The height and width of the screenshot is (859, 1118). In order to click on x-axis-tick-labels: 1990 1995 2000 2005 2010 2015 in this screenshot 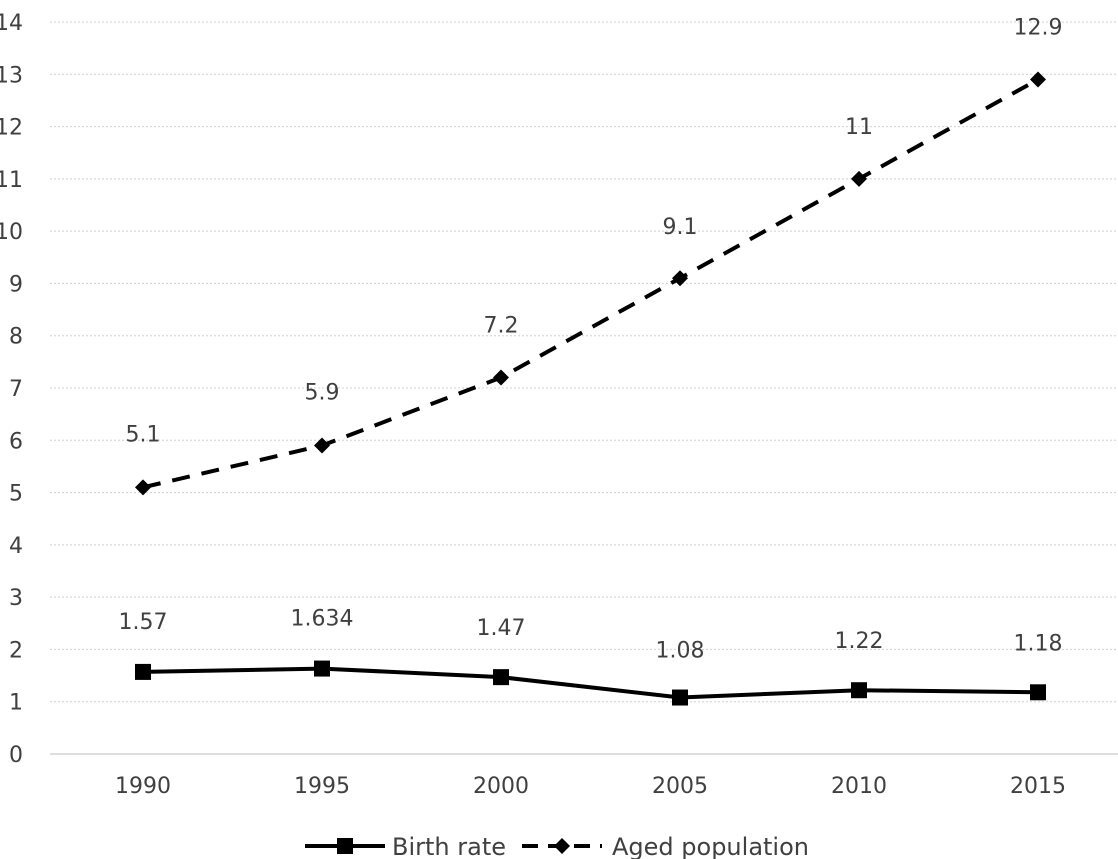, I will do `click(590, 786)`.